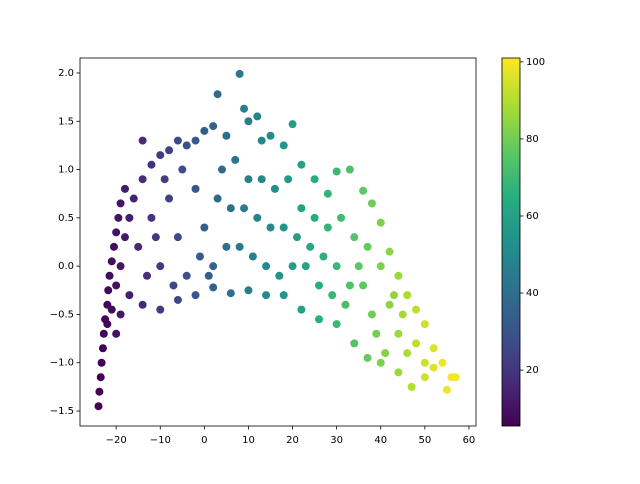  What do you see at coordinates (336, 440) in the screenshot?
I see `x-tick-label: 30` at bounding box center [336, 440].